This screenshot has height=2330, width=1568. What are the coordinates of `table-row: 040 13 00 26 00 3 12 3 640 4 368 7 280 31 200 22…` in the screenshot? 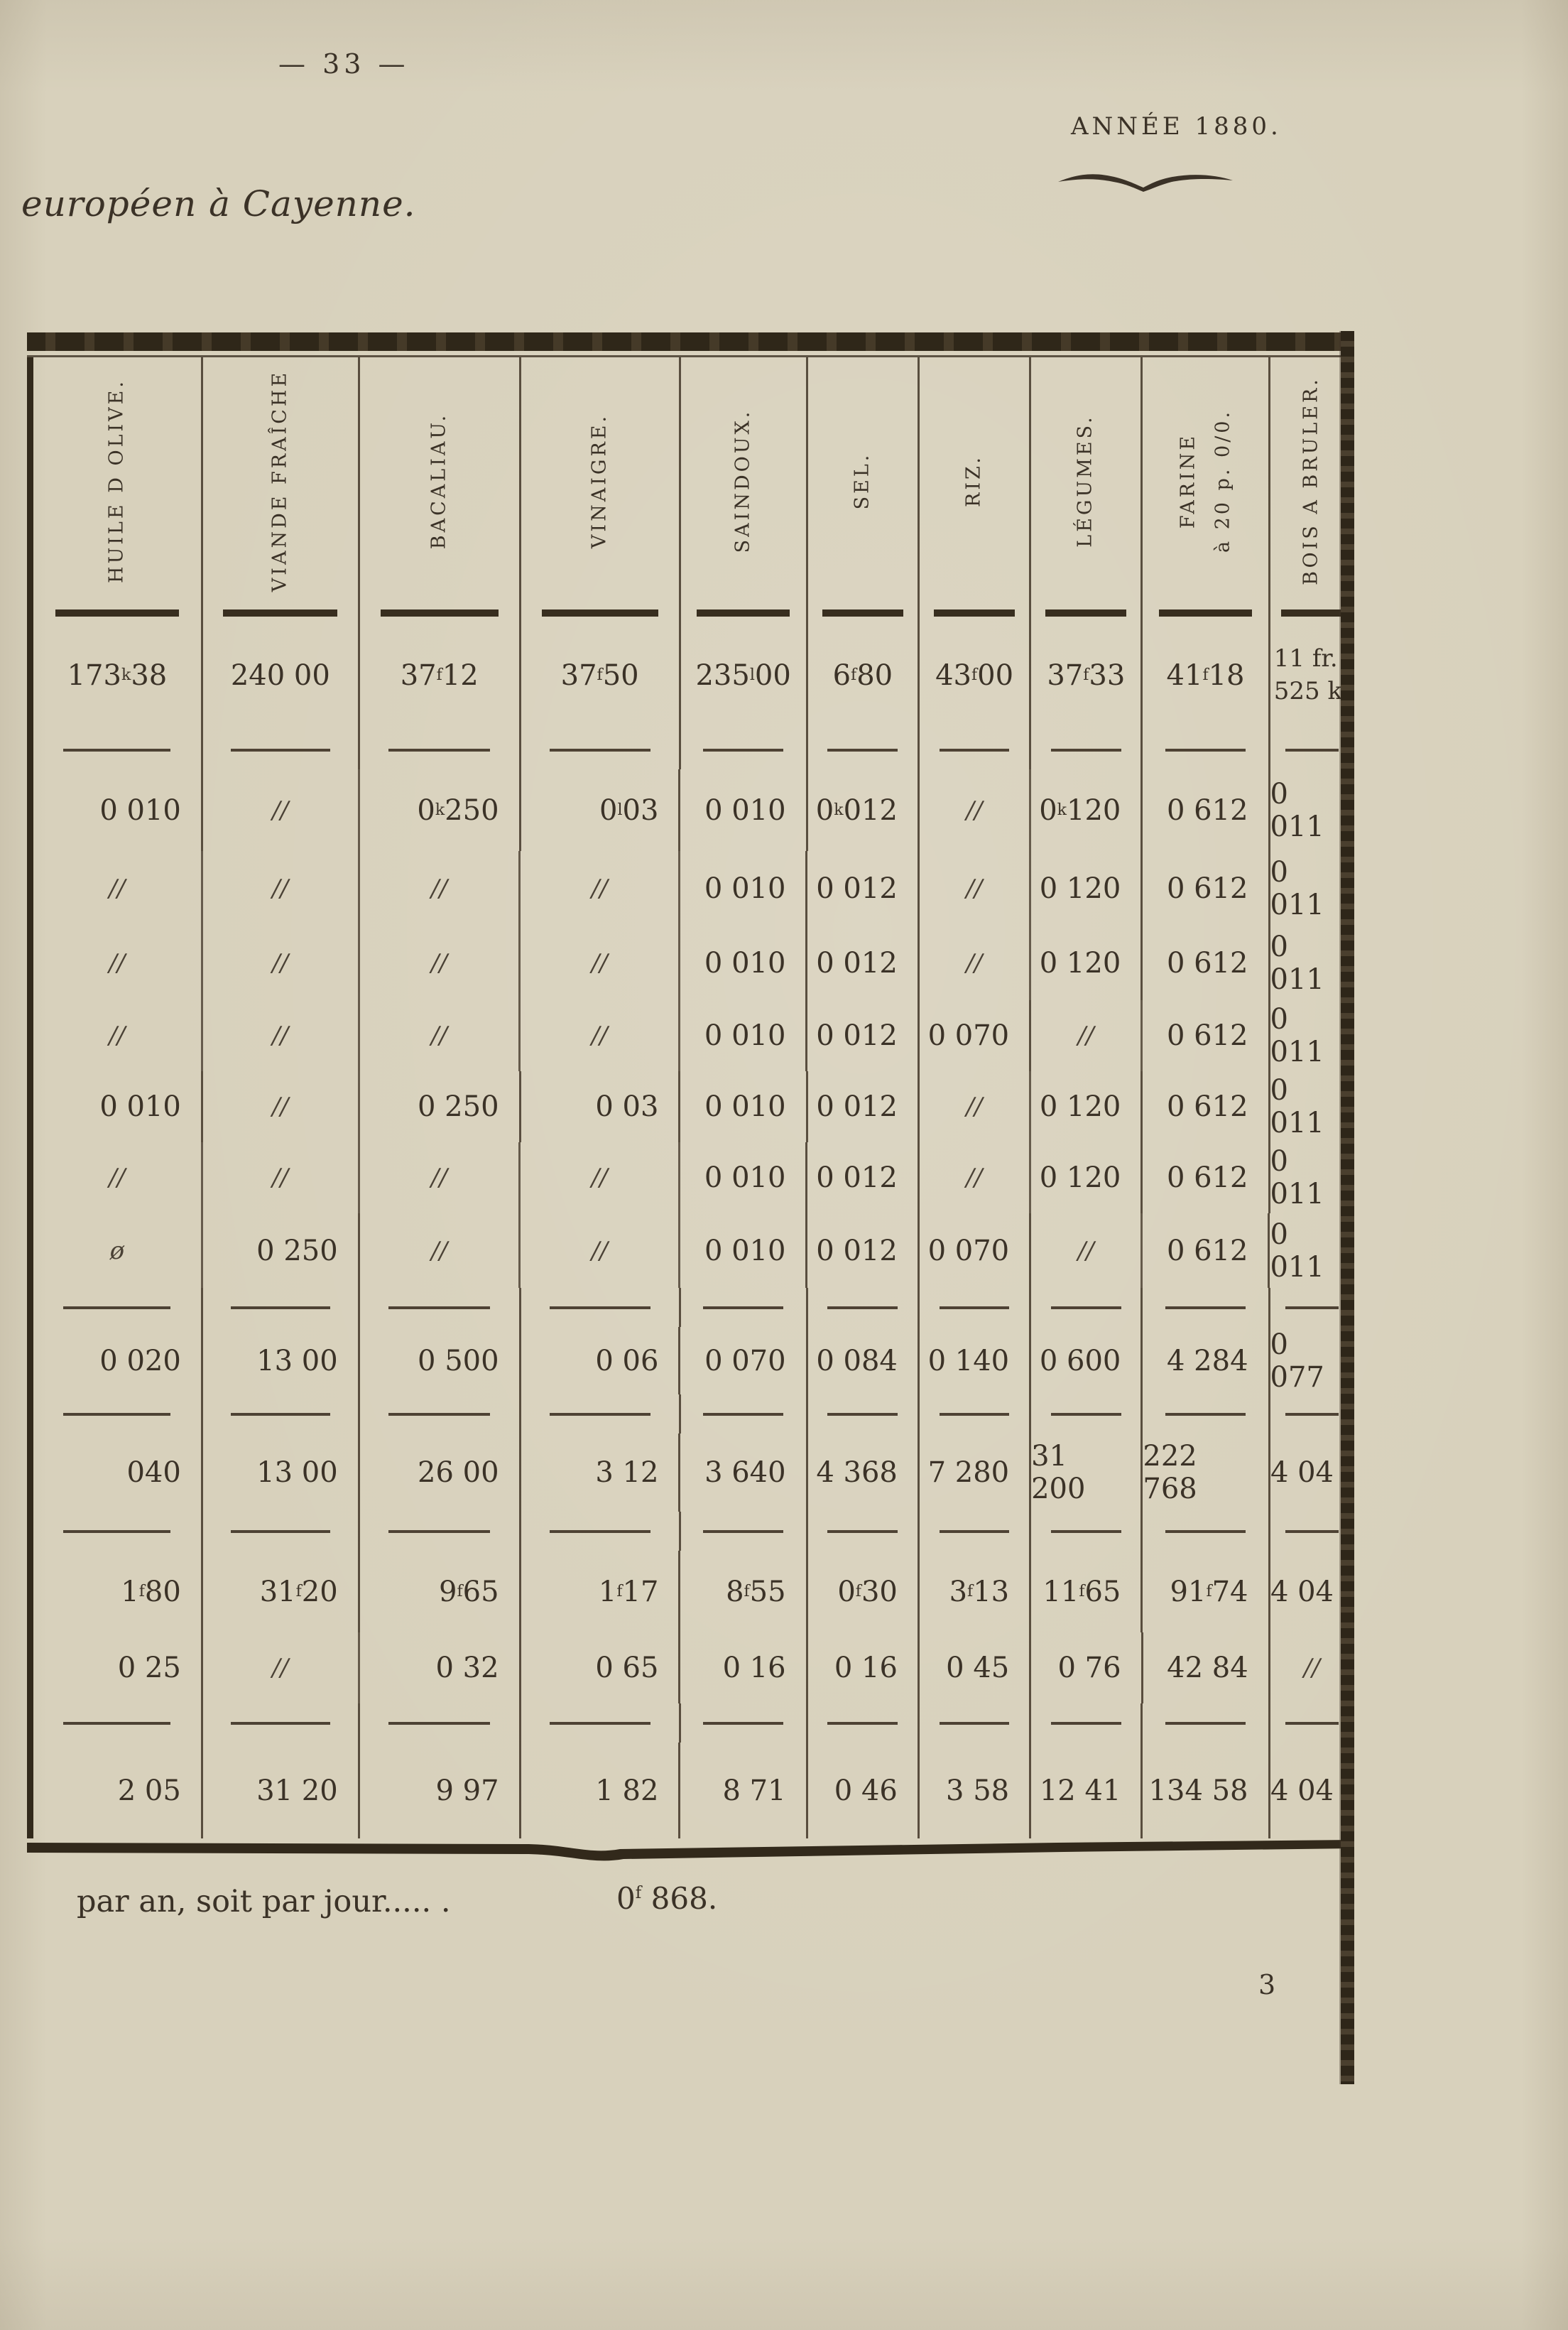 It's located at (693, 1473).